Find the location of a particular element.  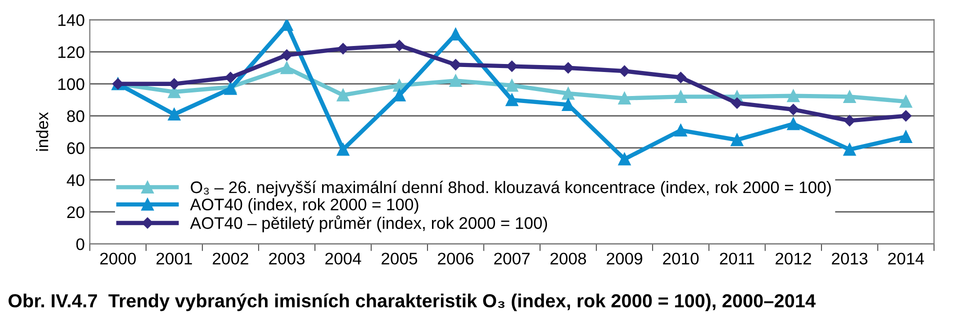

x-tick-label: 2012 is located at coordinates (794, 258).